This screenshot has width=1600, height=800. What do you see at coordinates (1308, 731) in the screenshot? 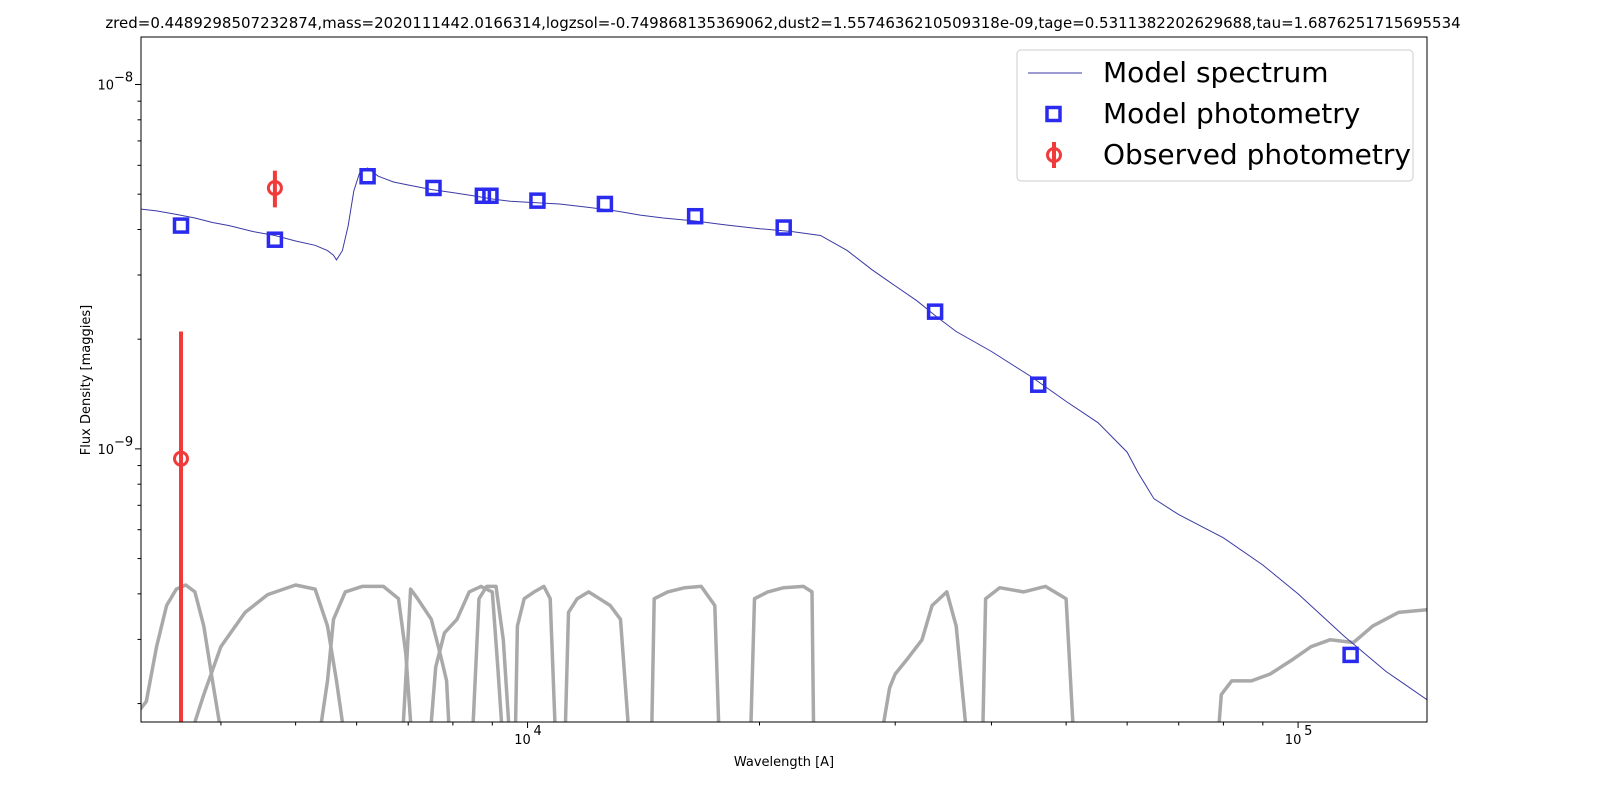
I see `x-tick-label-exponent: 5` at bounding box center [1308, 731].